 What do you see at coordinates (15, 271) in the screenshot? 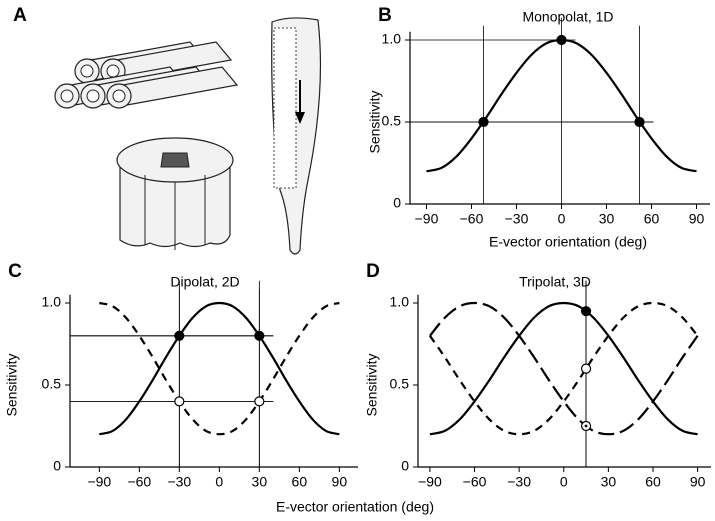
I see `panel-label: C` at bounding box center [15, 271].